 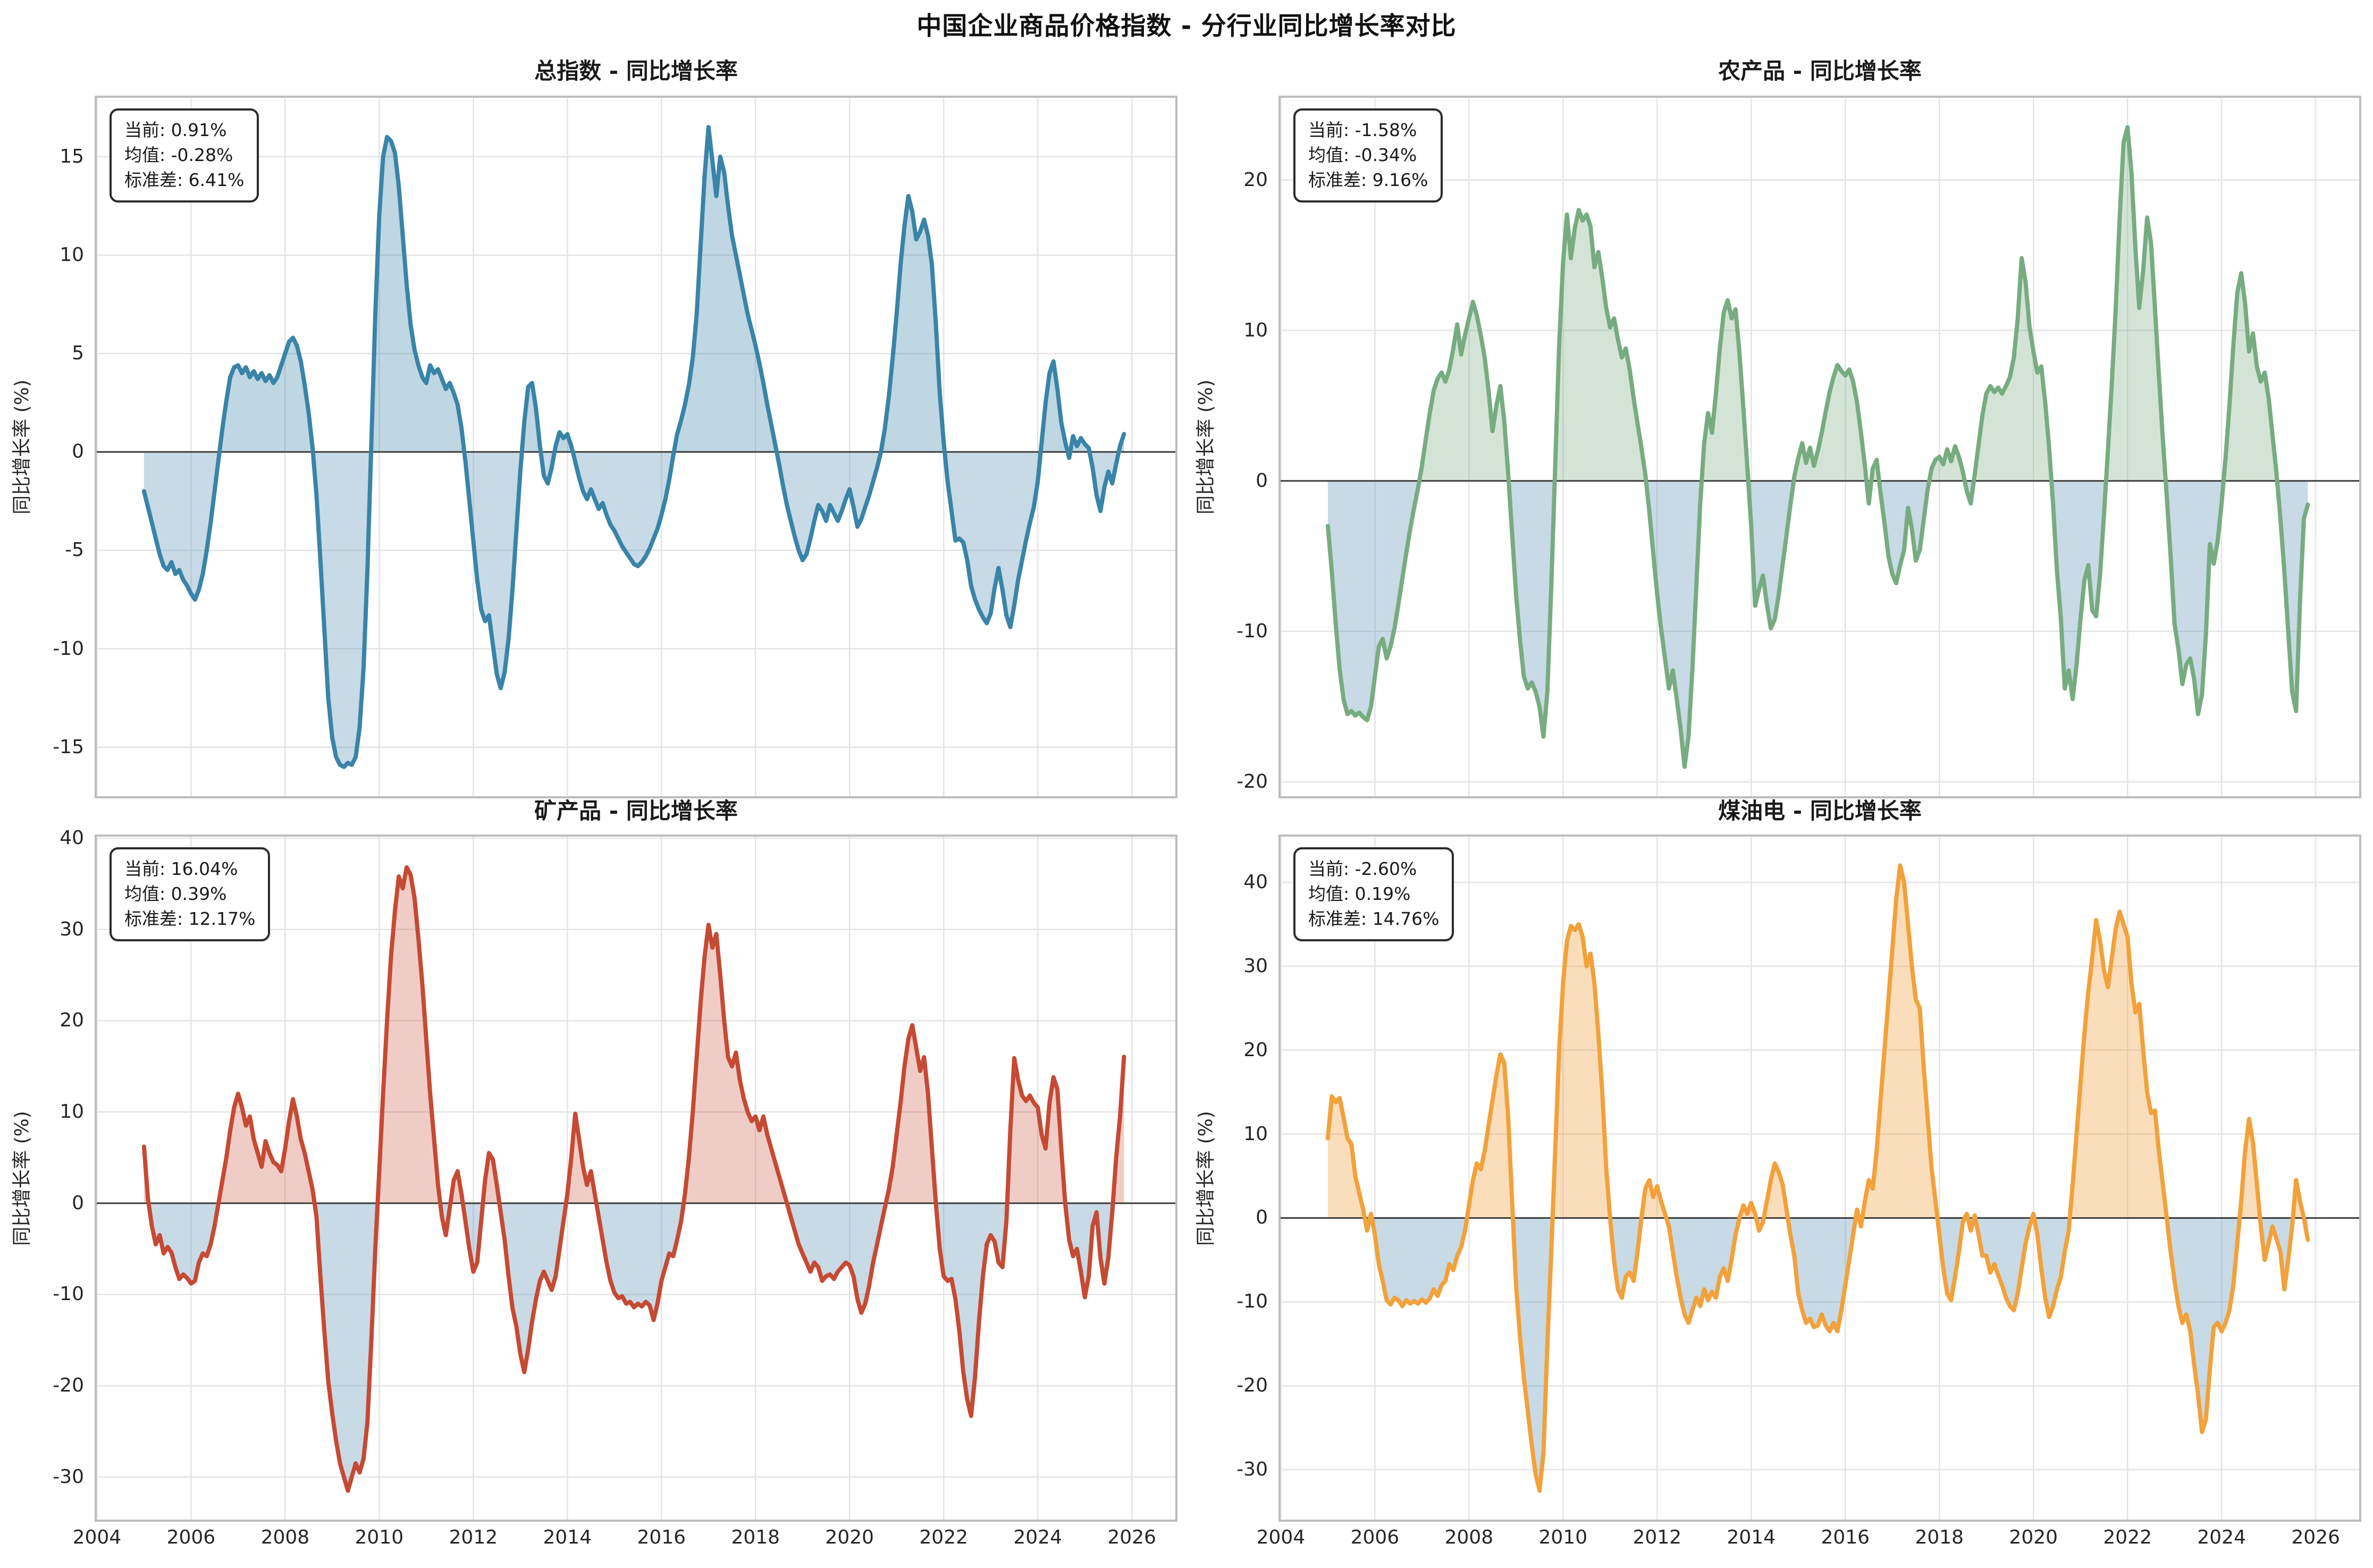 I want to click on y-tick-label: 15, so click(x=72, y=156).